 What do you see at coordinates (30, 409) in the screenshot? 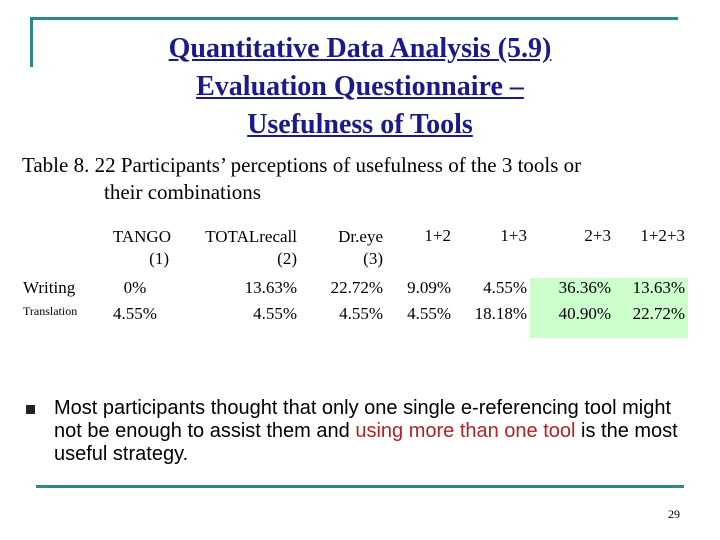
I see `square-bullet-icon` at bounding box center [30, 409].